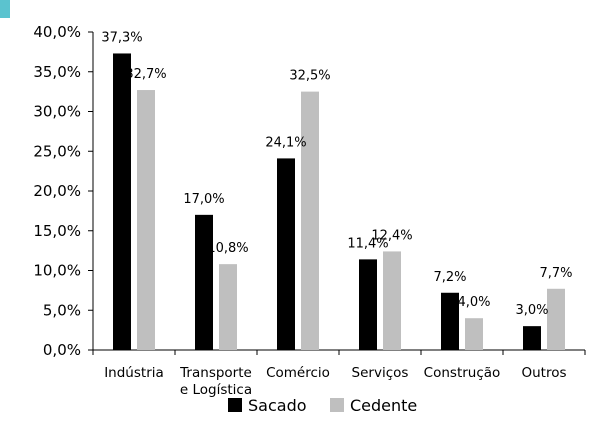  I want to click on data-label-cedente: 4,0%, so click(473, 302).